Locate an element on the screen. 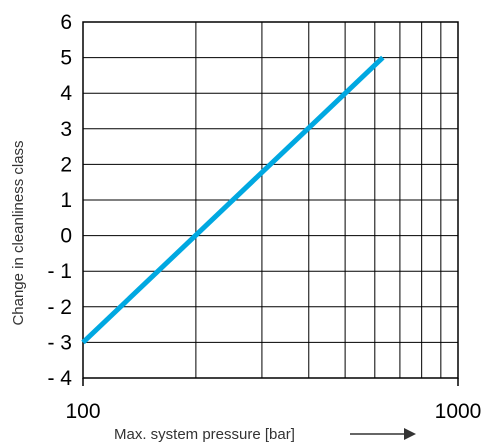 This screenshot has height=444, width=481. y-tick-label: - 2 is located at coordinates (59, 307).